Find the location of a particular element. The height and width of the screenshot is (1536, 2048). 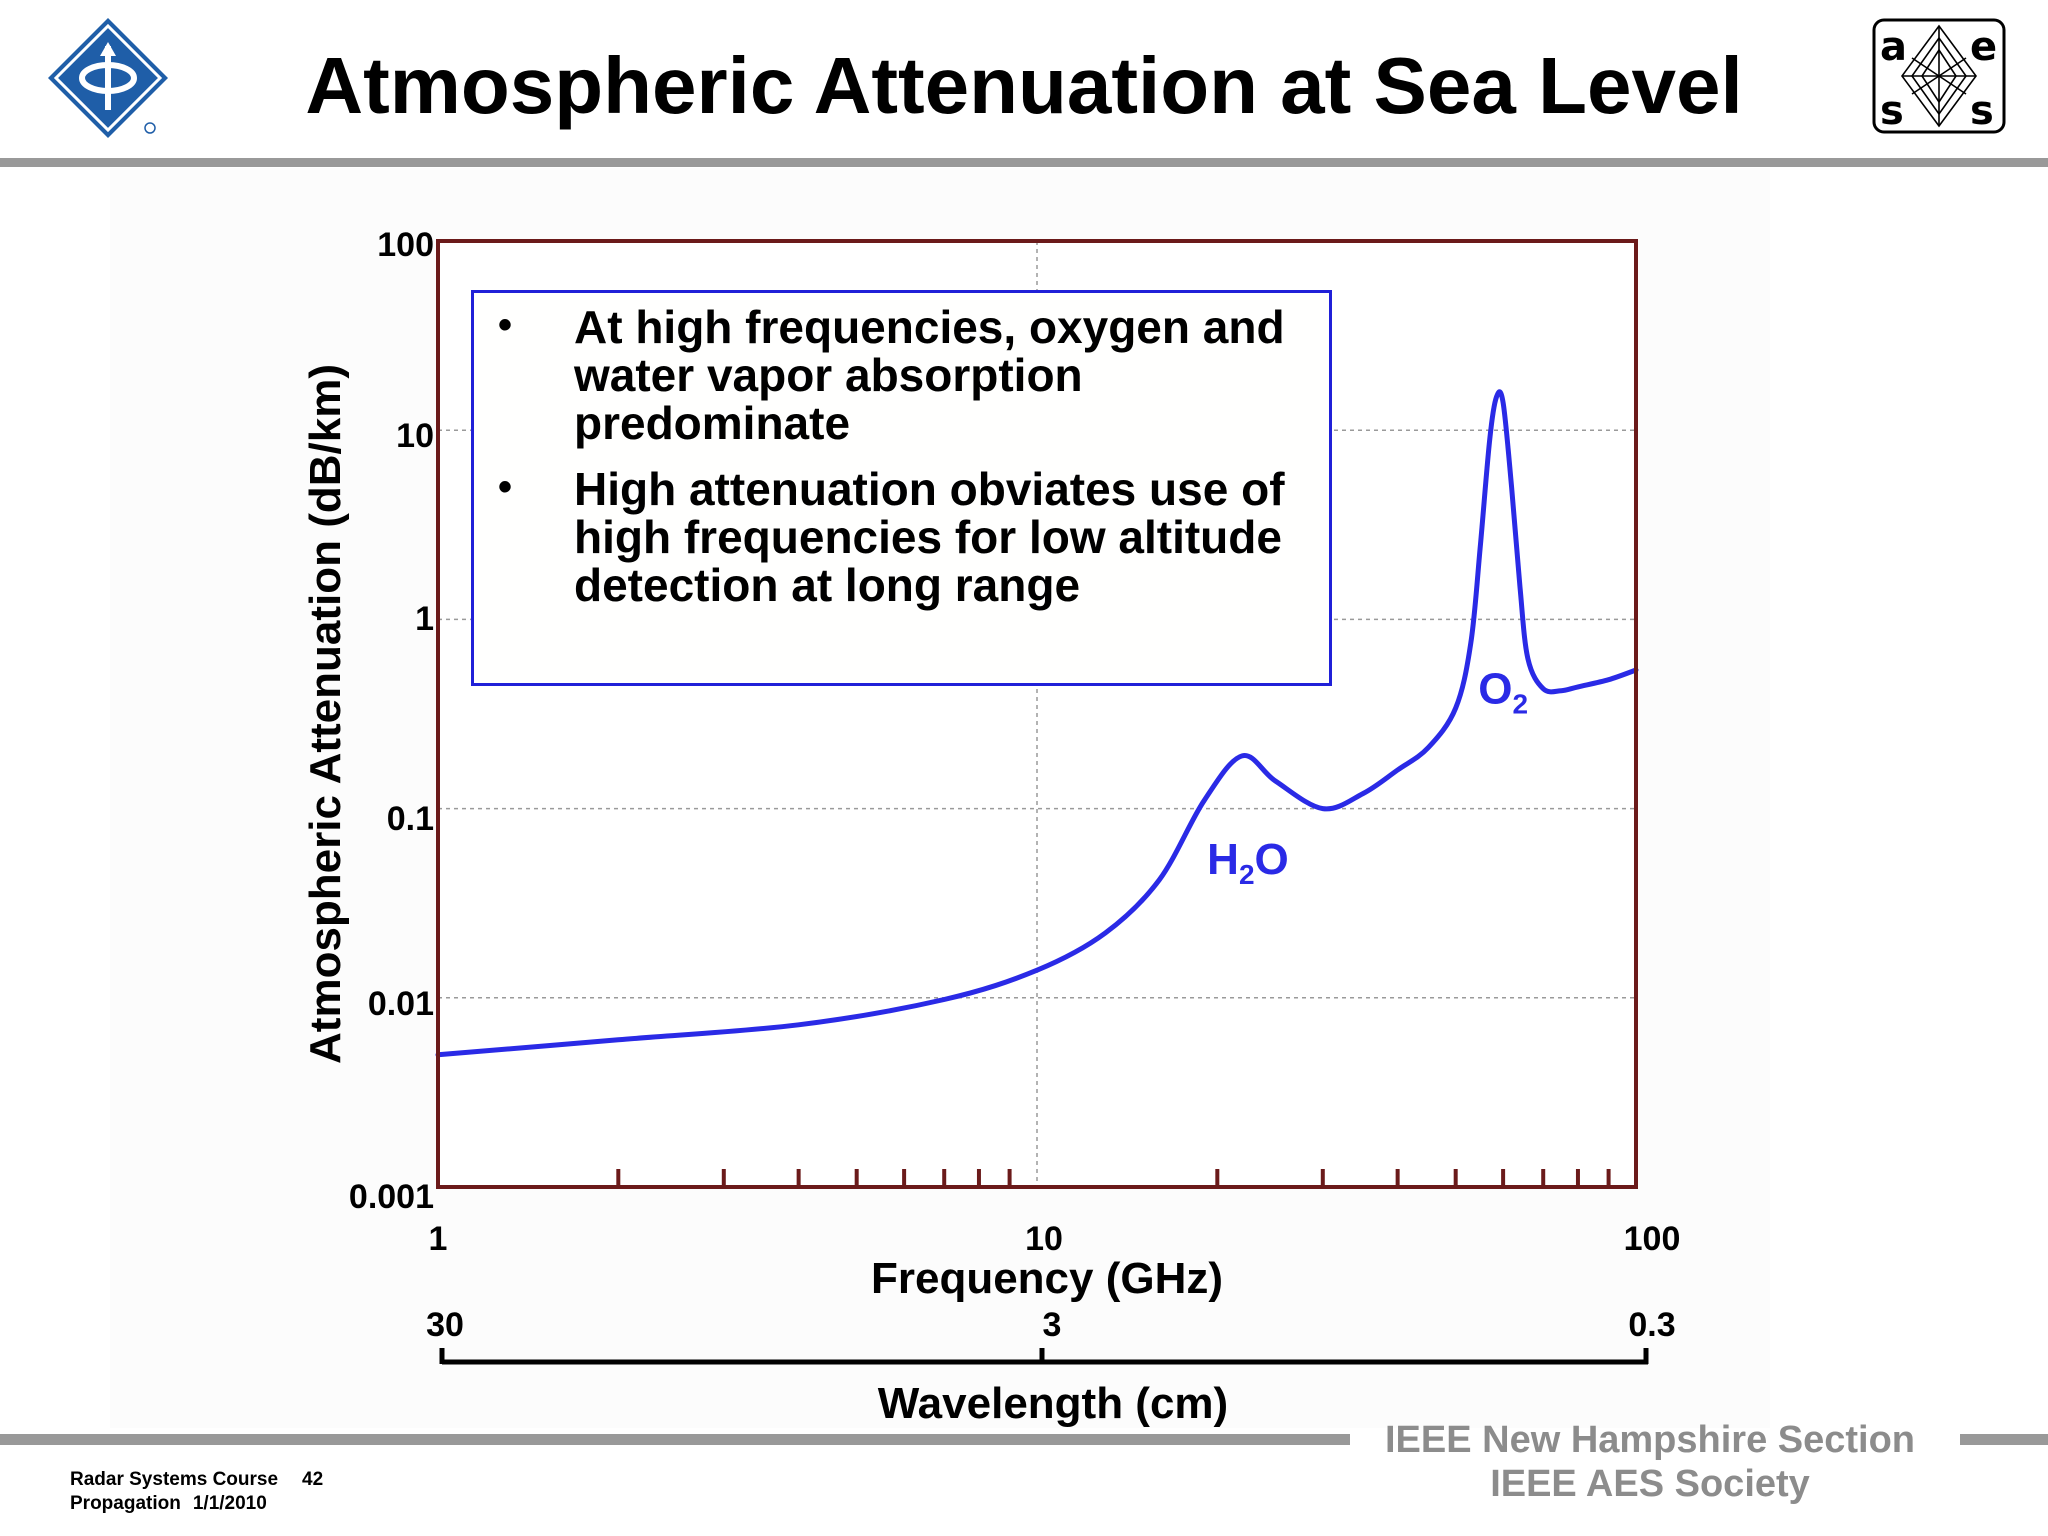

y-tick-label: 0.1 is located at coordinates (410, 819).